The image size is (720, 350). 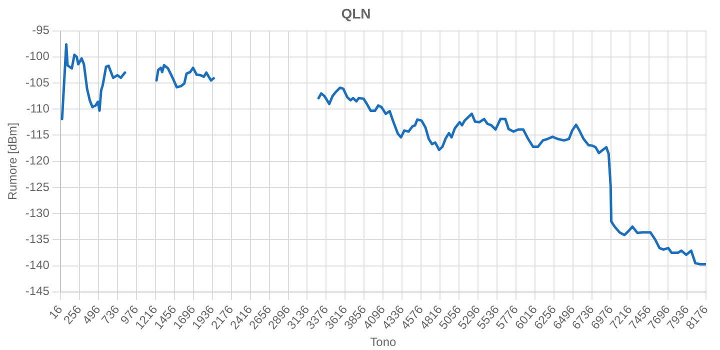 What do you see at coordinates (383, 342) in the screenshot?
I see `x-axis-title: Tono` at bounding box center [383, 342].